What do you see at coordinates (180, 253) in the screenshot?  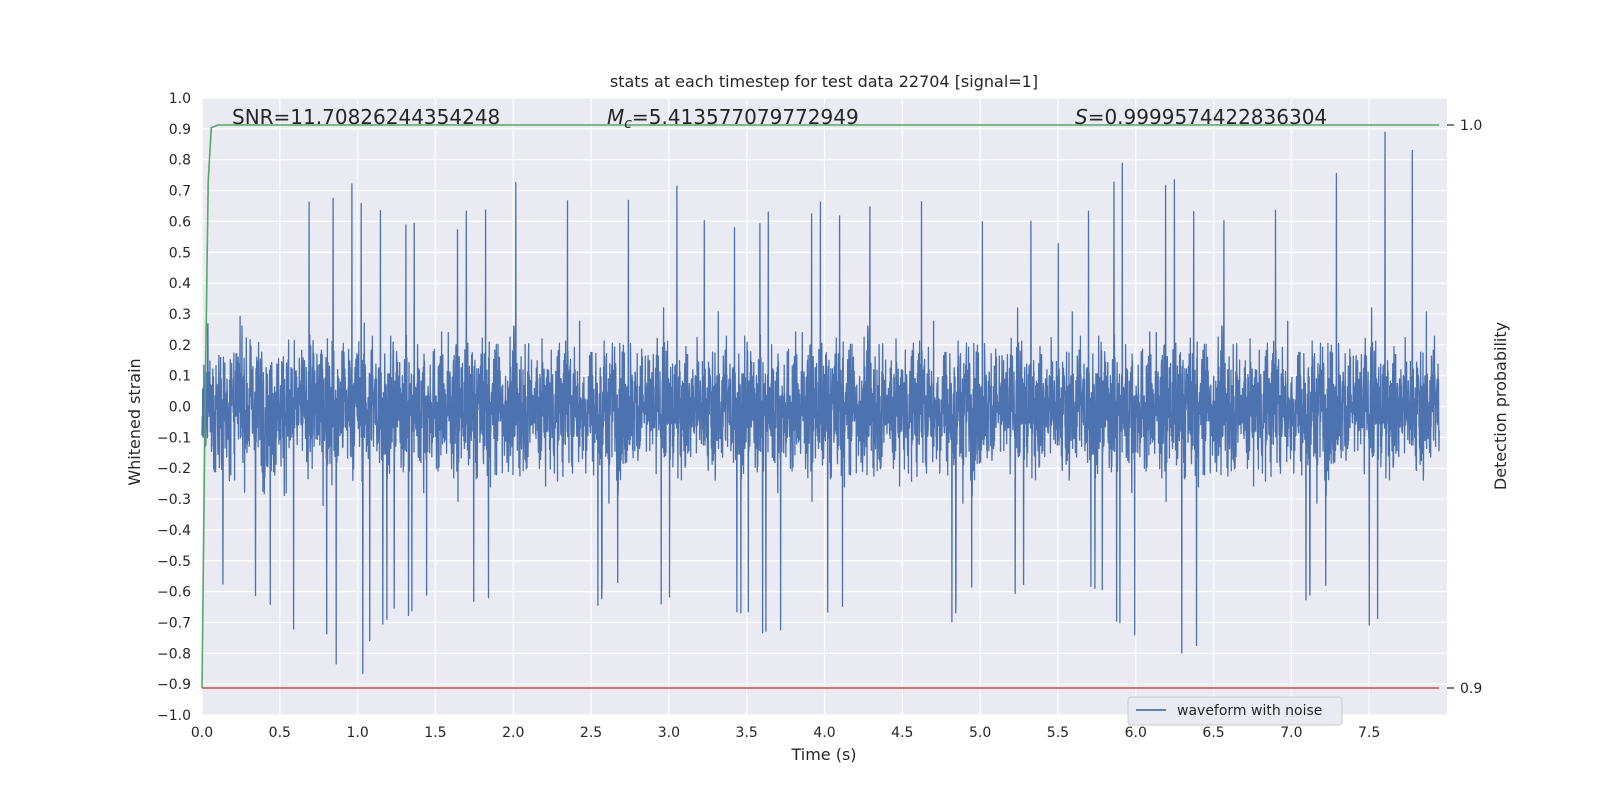 I see `y-tick-label: 0.5` at bounding box center [180, 253].